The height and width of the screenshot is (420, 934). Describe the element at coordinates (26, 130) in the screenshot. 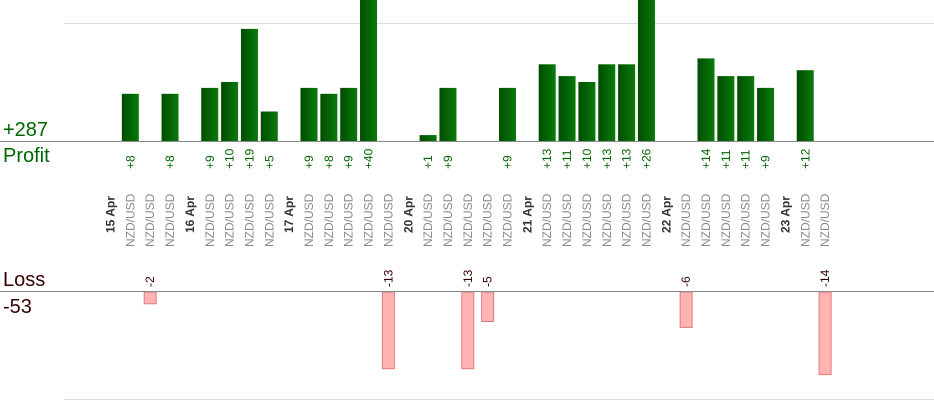

I see `profit-total: +287` at that location.